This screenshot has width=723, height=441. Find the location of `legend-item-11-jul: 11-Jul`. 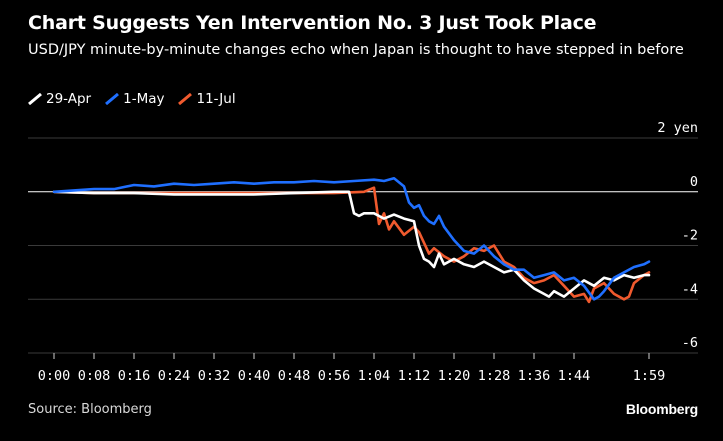

legend-item-11-jul: 11-Jul is located at coordinates (207, 99).